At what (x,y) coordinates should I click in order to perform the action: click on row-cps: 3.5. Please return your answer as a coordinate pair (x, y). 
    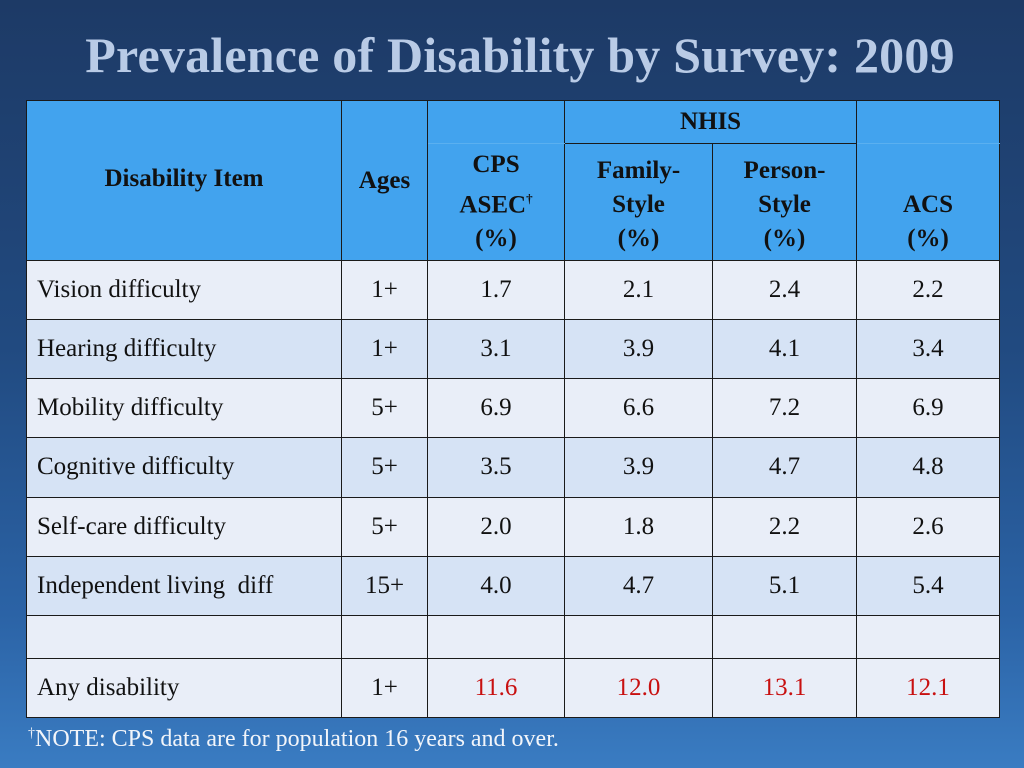
    Looking at the image, I should click on (496, 467).